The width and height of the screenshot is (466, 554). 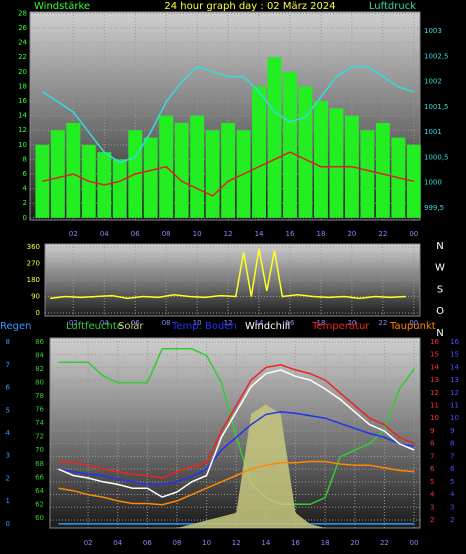 What do you see at coordinates (94, 326) in the screenshot?
I see `legend-entry: Luftfeuchte` at bounding box center [94, 326].